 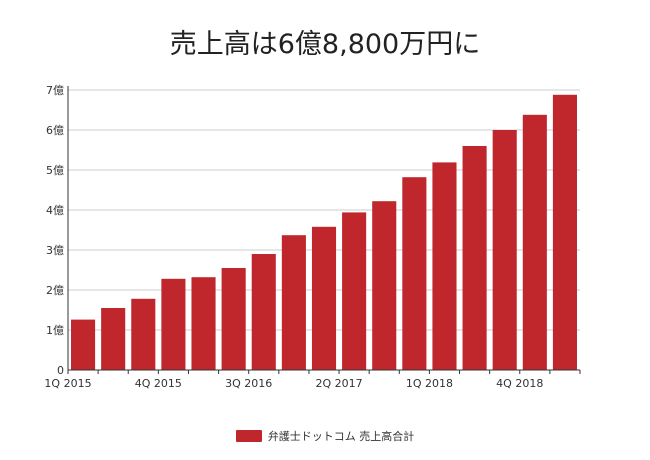 I want to click on x-tick-label: 2Q 2017, so click(x=338, y=383).